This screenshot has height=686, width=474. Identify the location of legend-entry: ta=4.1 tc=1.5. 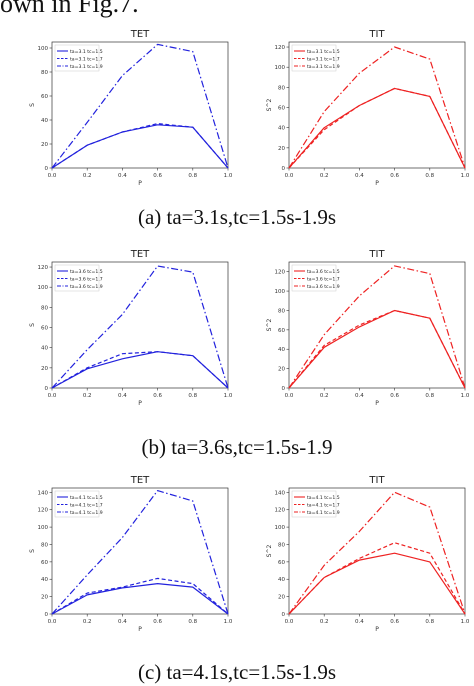
(86, 498).